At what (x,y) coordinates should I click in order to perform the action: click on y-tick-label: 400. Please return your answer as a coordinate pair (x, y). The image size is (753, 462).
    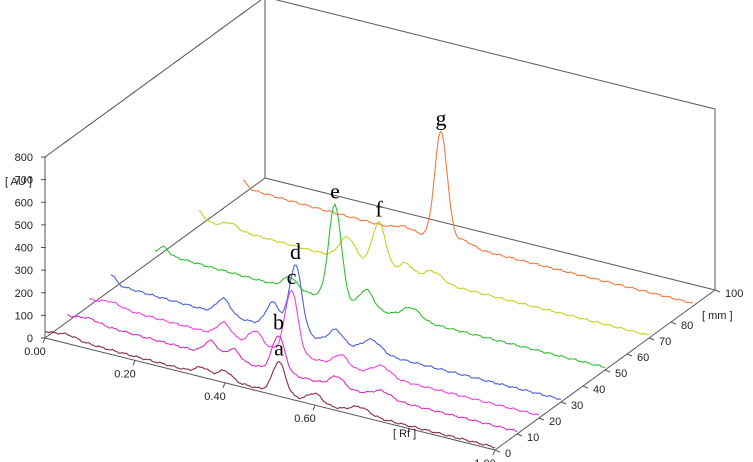
    Looking at the image, I should click on (24, 249).